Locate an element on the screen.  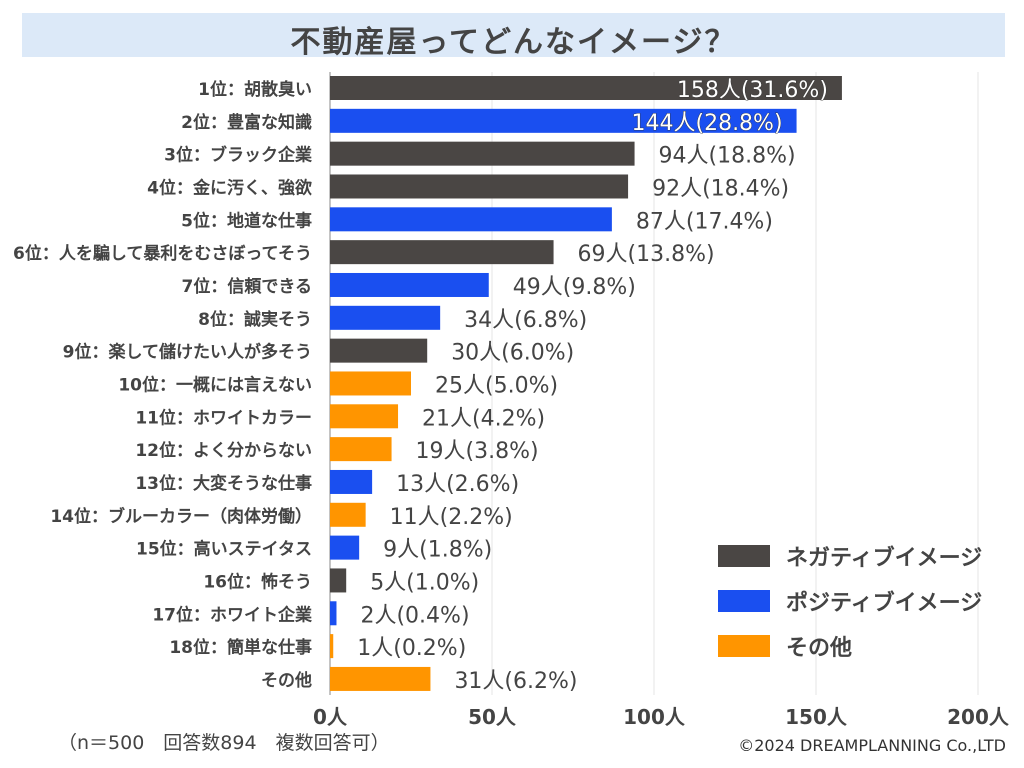
category-label: 6位：人を騙して暴利をむさぼってそう is located at coordinates (162, 253).